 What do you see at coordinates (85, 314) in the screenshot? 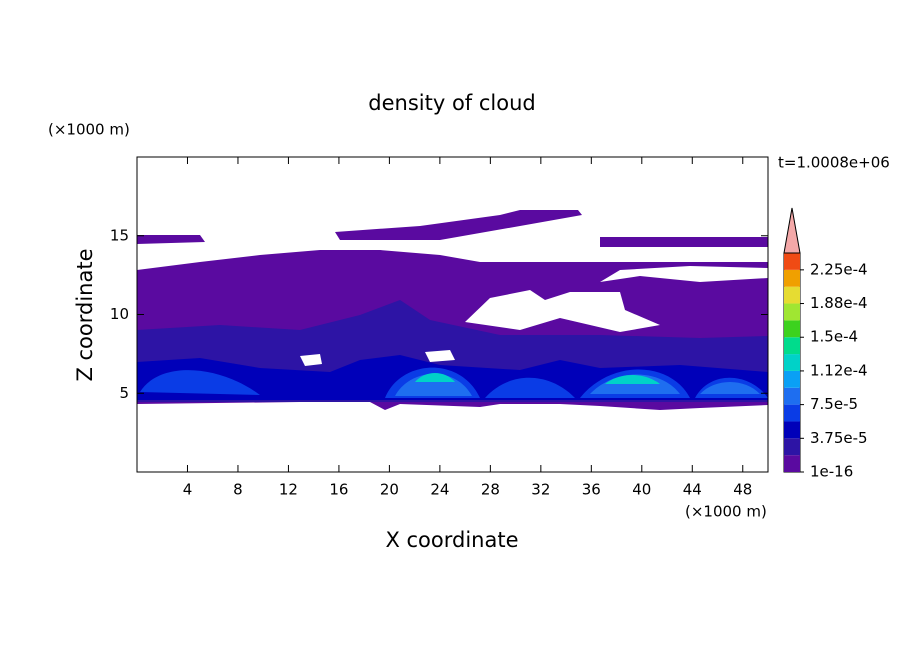
I see `y-axis-label: Z coordinate` at bounding box center [85, 314].